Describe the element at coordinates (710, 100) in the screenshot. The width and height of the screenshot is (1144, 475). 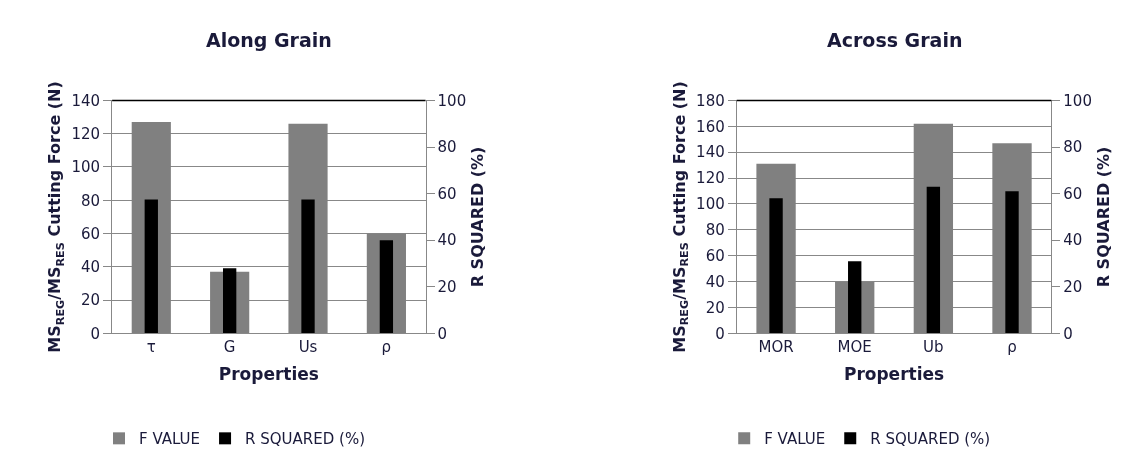
I see `y-tick-label: 180` at that location.